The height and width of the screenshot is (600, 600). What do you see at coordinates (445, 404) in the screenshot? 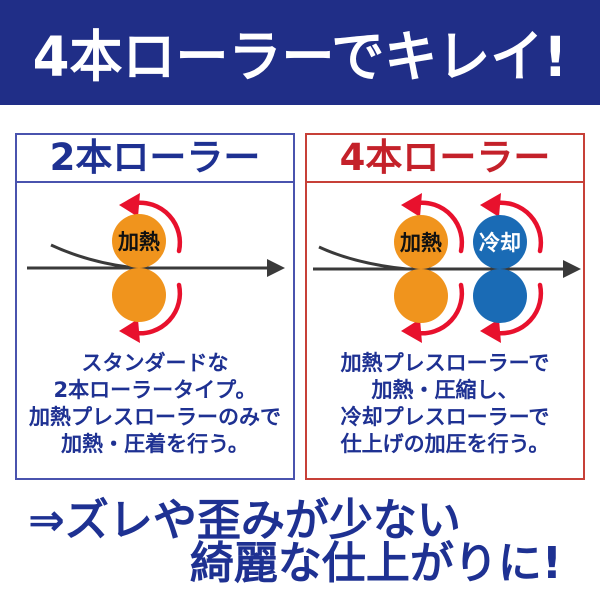
I see `panel-4-roller-description: 加熱プレスローラーで 加熱・圧縮し、 冷却プレスローラーで 仕上げの加圧を行う。` at bounding box center [445, 404].